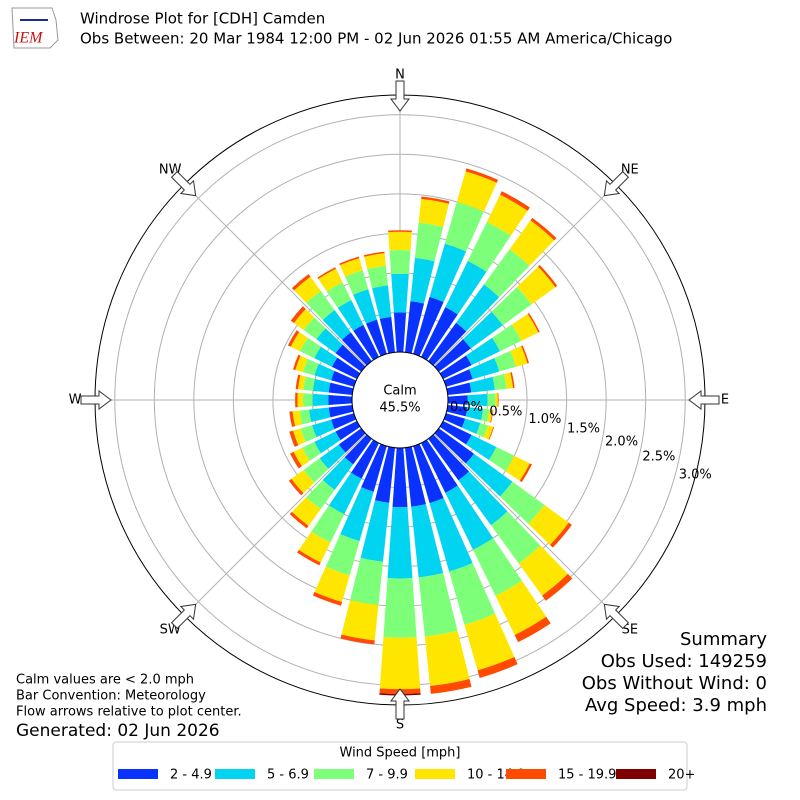 This screenshot has height=800, width=800. Describe the element at coordinates (681, 775) in the screenshot. I see `legend-label: 20+` at that location.